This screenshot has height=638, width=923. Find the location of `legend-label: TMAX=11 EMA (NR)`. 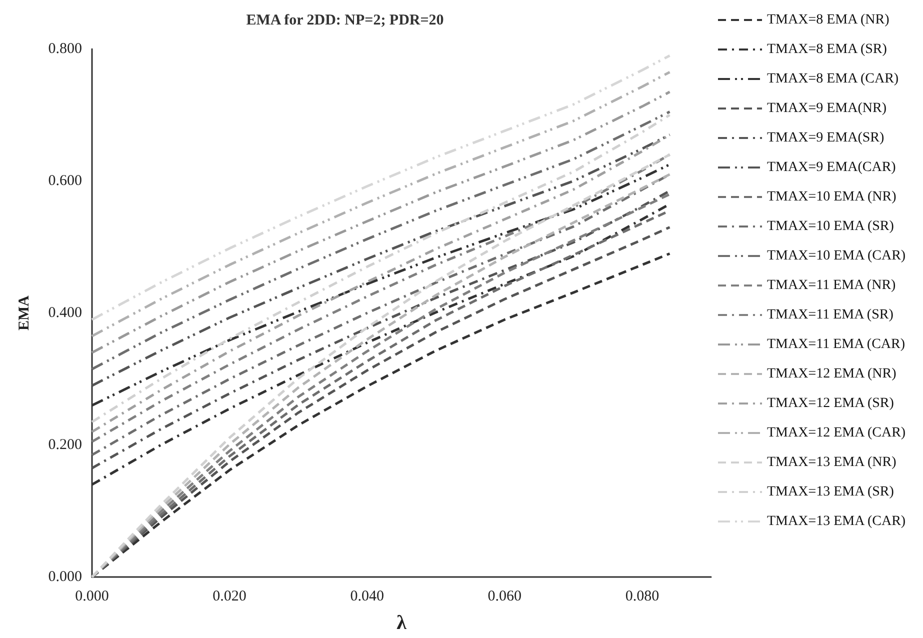

legend-label: TMAX=11 EMA (NR) is located at coordinates (831, 285).